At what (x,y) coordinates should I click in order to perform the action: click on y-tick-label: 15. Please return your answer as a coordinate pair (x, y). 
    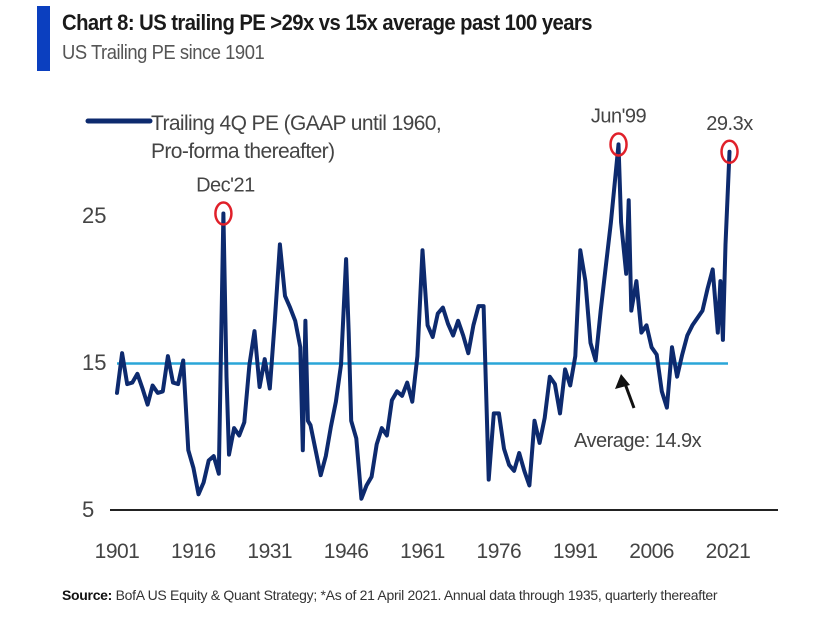
    Looking at the image, I should click on (94, 362).